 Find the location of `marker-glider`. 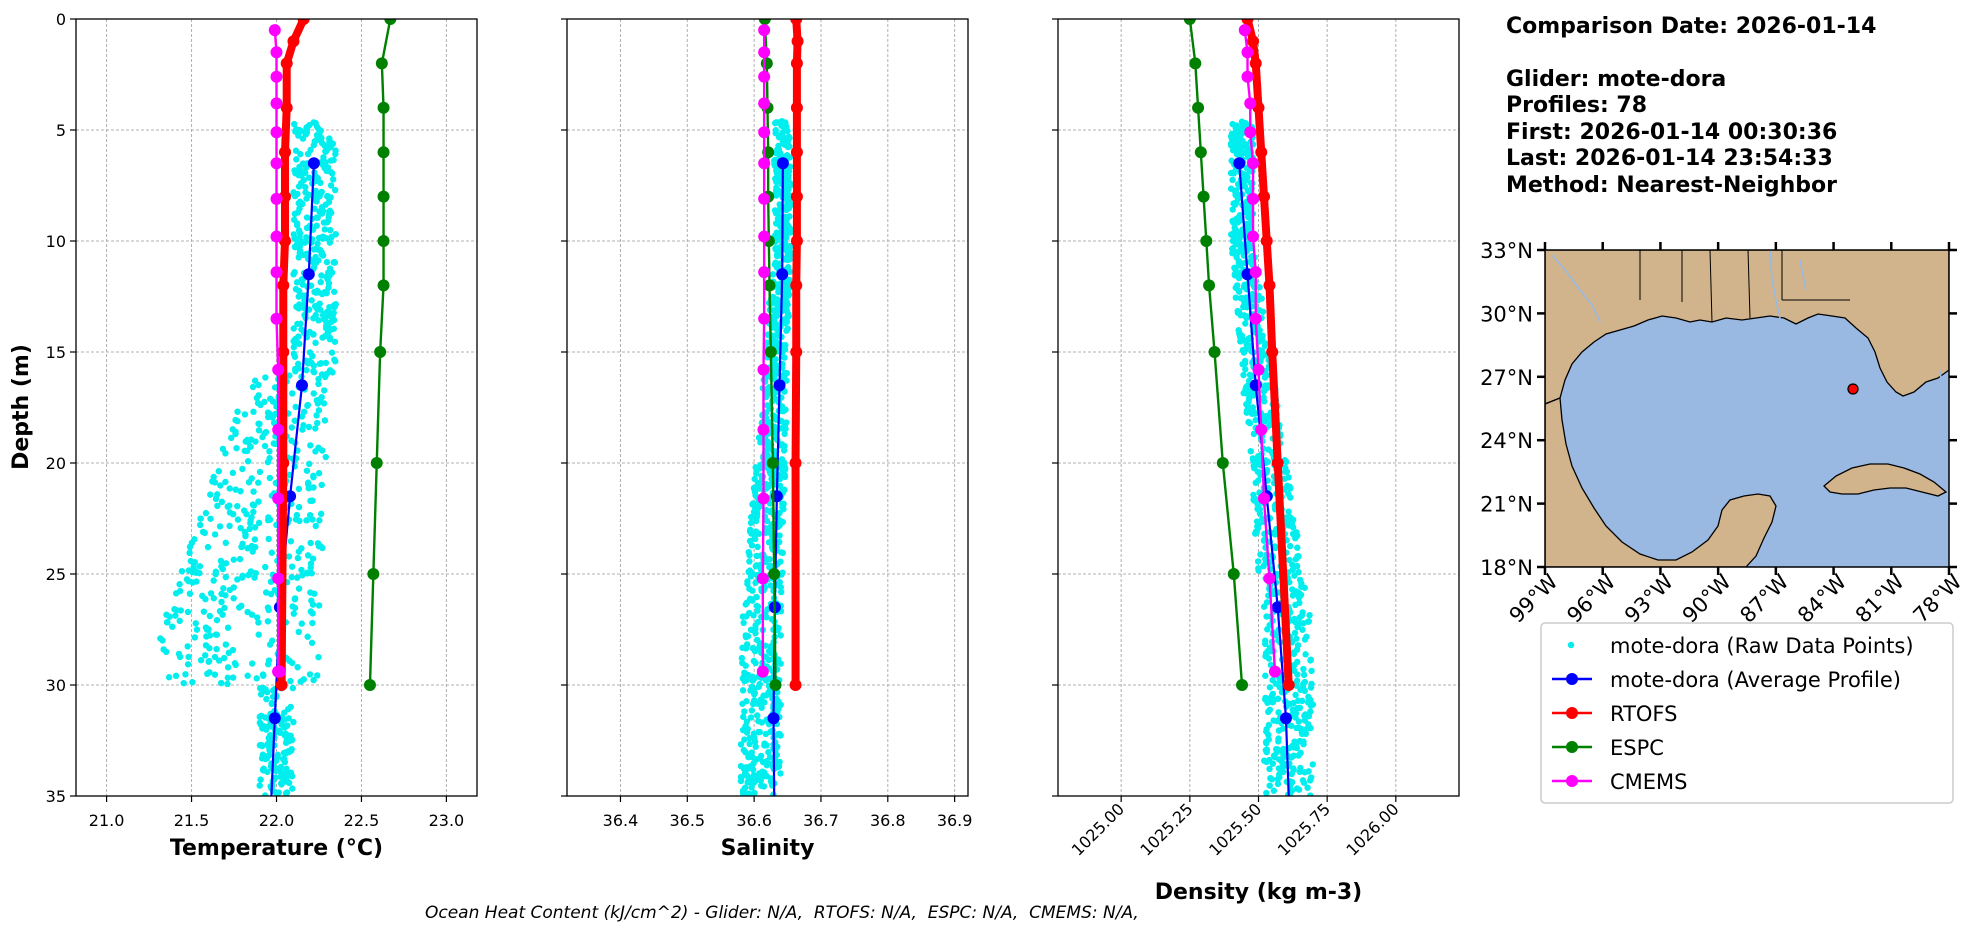

marker-glider is located at coordinates (313, 163).